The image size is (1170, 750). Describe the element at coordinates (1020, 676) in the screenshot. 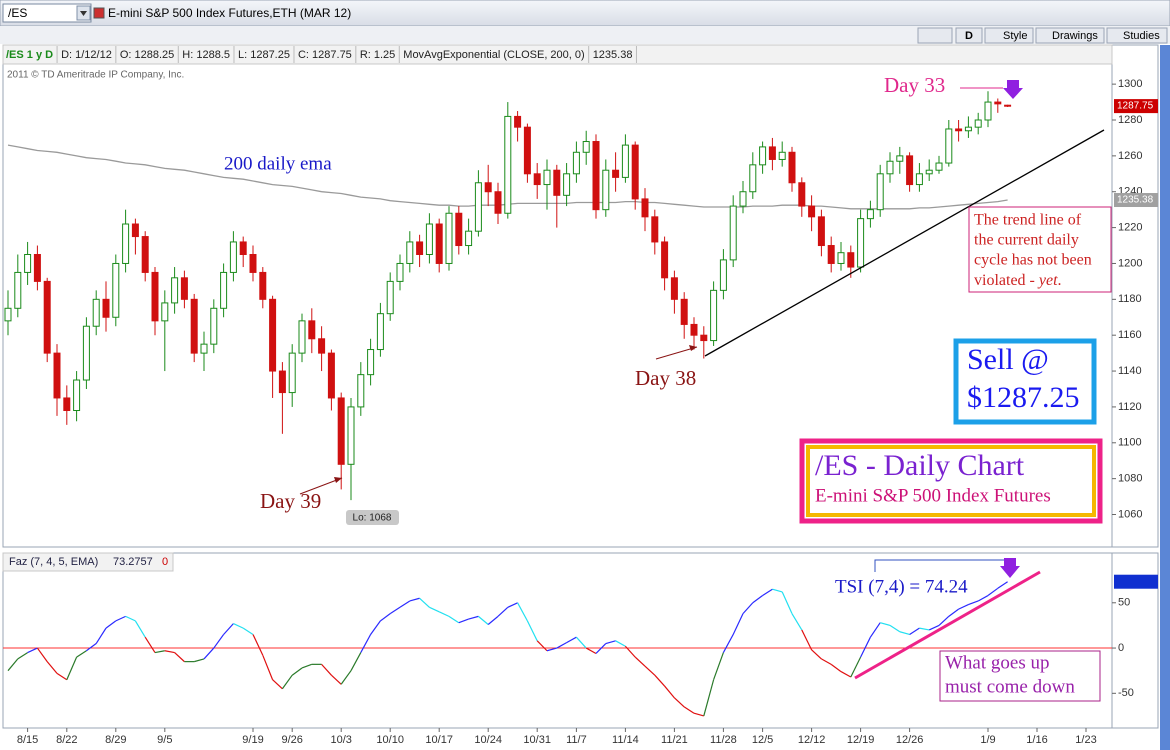

I see `note-box` at that location.